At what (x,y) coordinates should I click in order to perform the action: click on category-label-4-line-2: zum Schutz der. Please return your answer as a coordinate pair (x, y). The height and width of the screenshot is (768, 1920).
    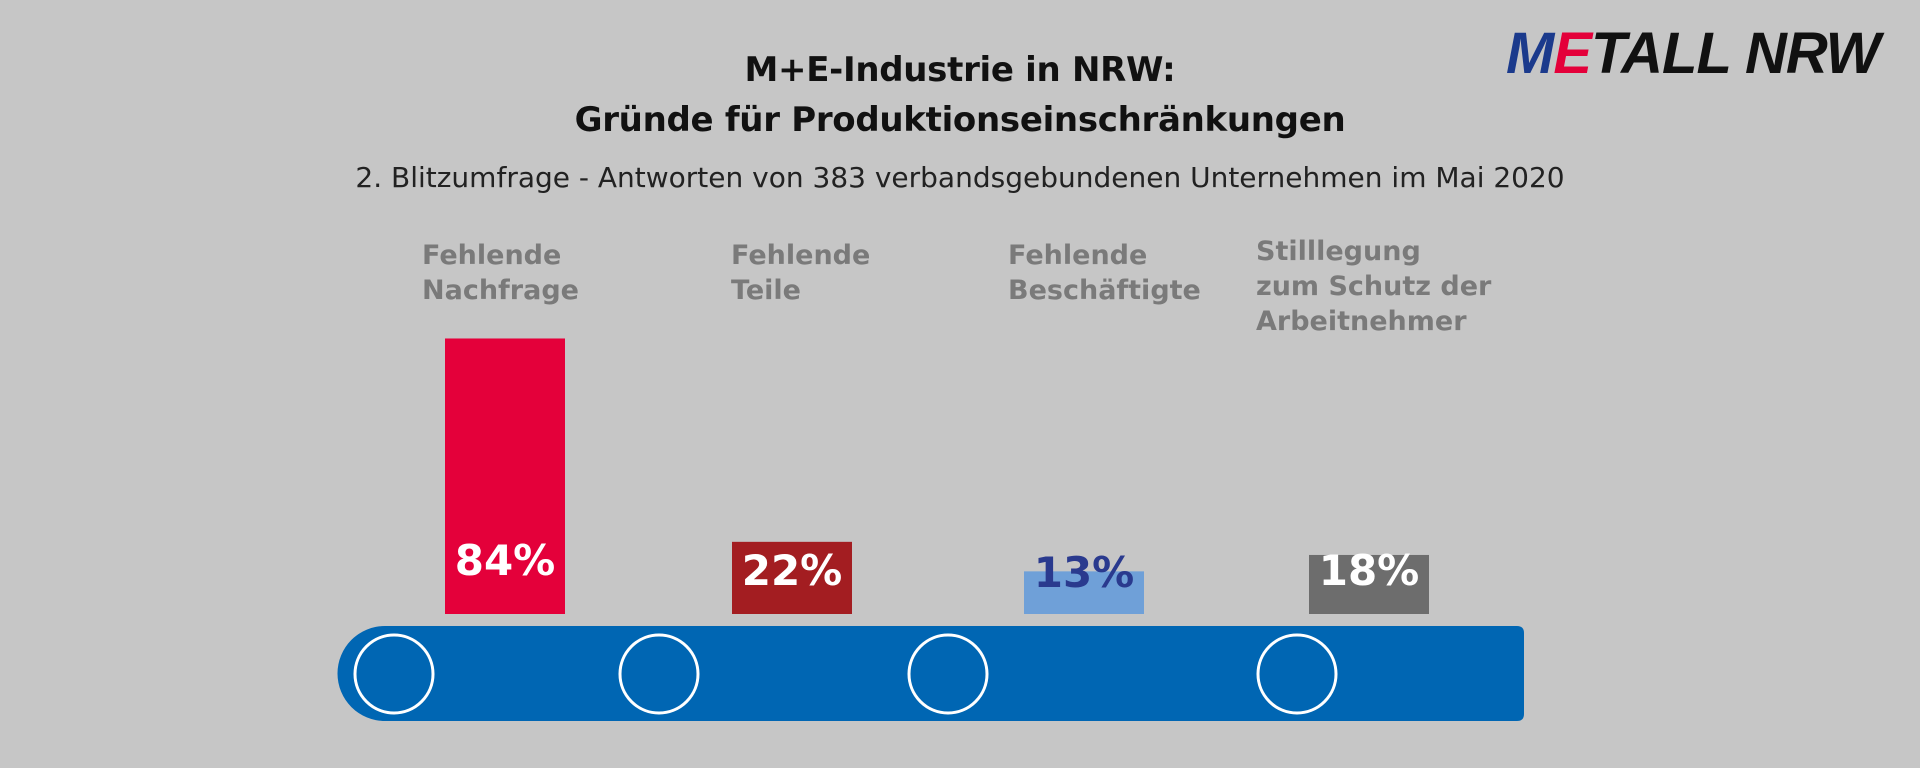
    Looking at the image, I should click on (1374, 286).